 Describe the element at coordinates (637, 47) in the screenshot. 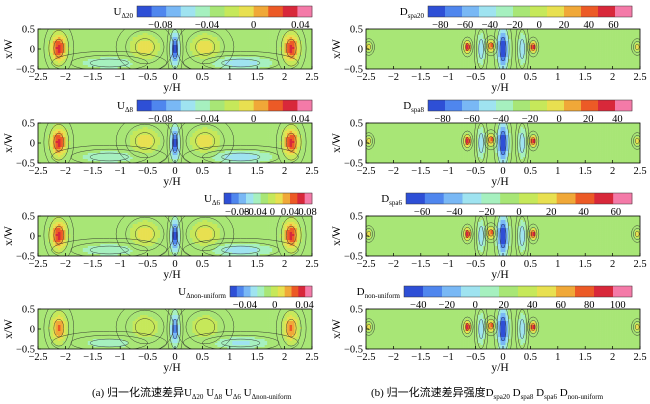

I see `contour-line` at that location.